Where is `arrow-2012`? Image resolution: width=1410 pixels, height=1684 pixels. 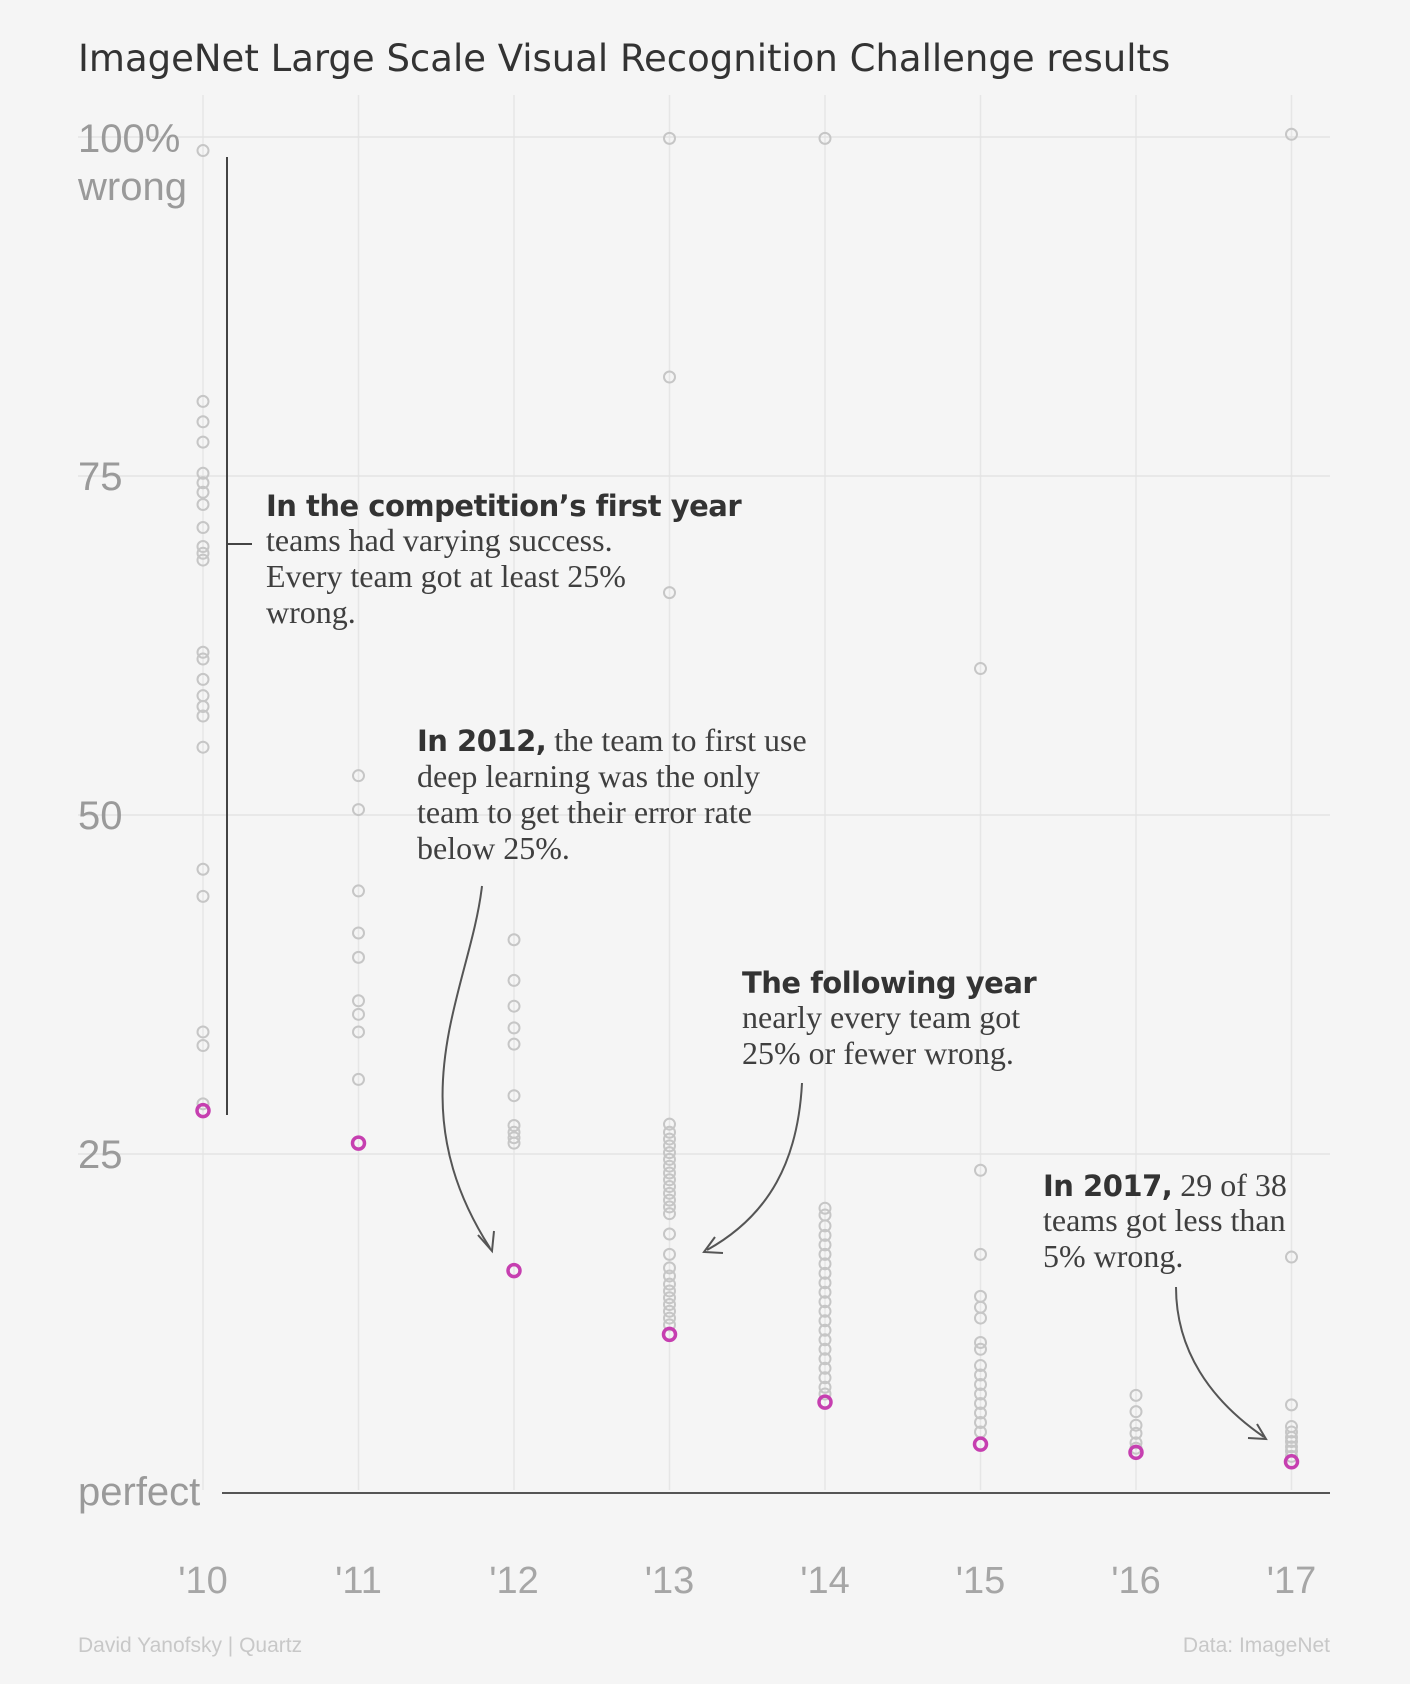
arrow-2012 is located at coordinates (466, 1067).